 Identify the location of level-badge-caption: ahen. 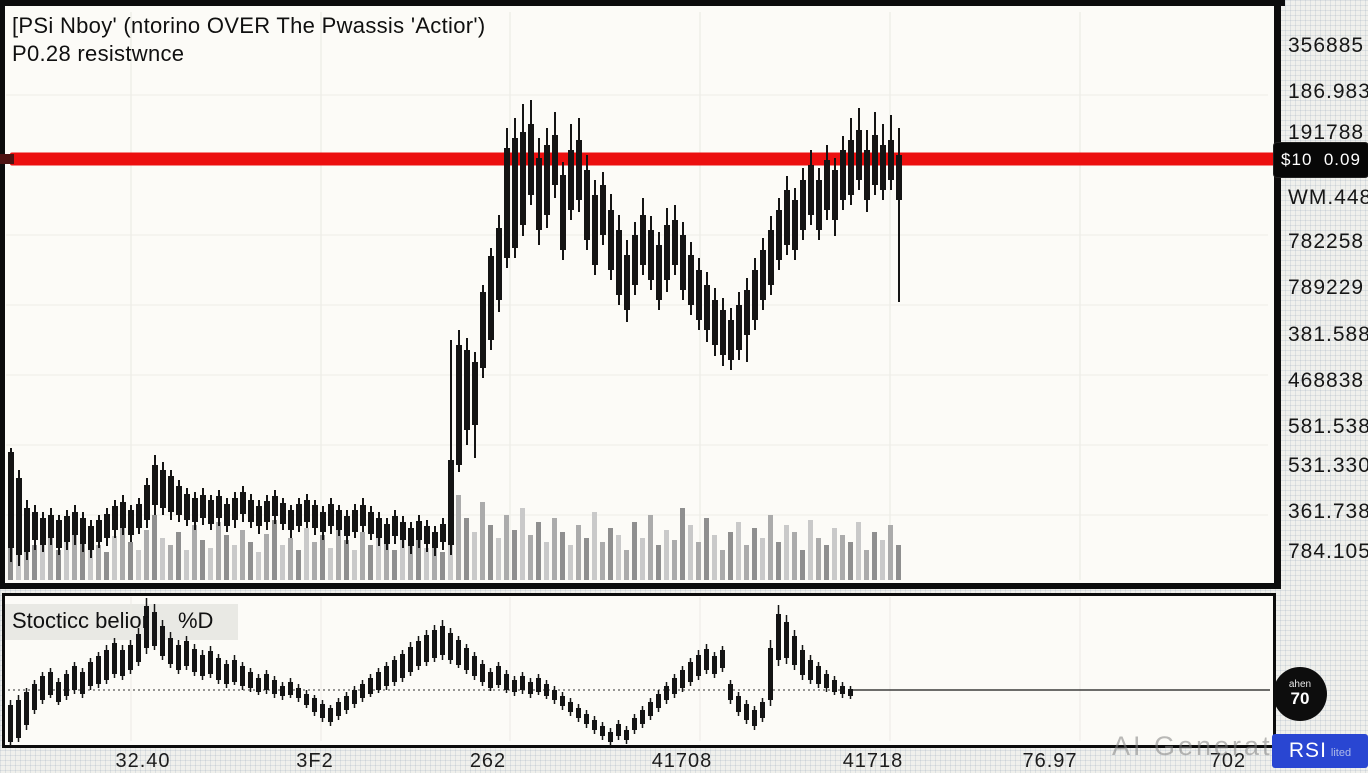
(1300, 684).